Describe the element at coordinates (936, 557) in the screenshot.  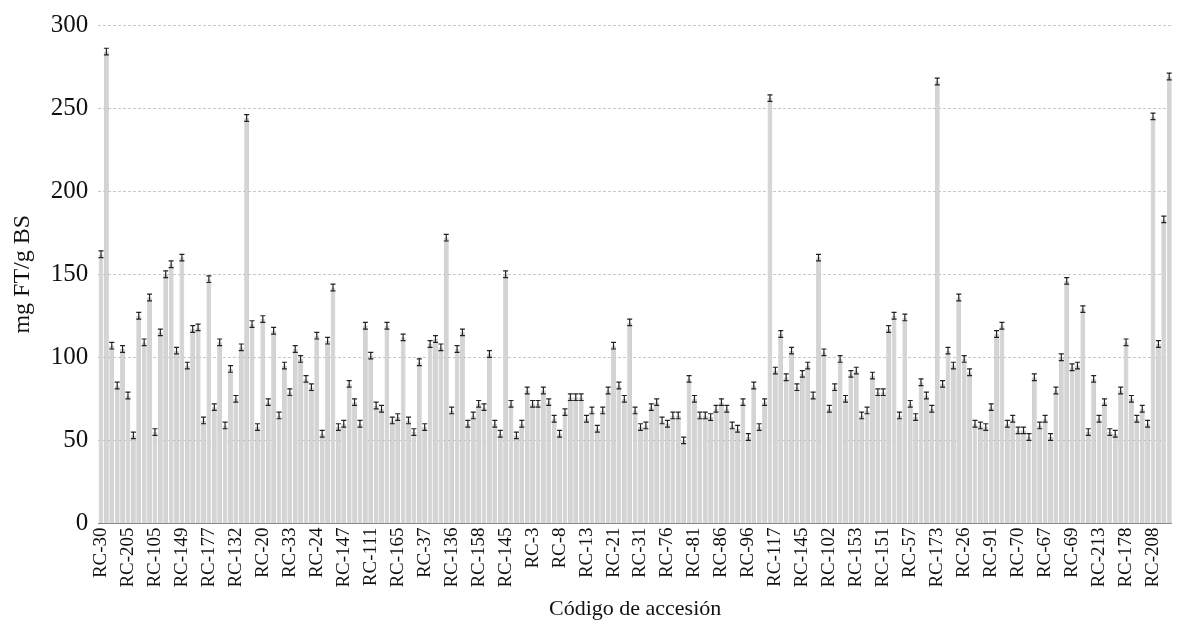
I see `x-tick-label: RC-173` at that location.